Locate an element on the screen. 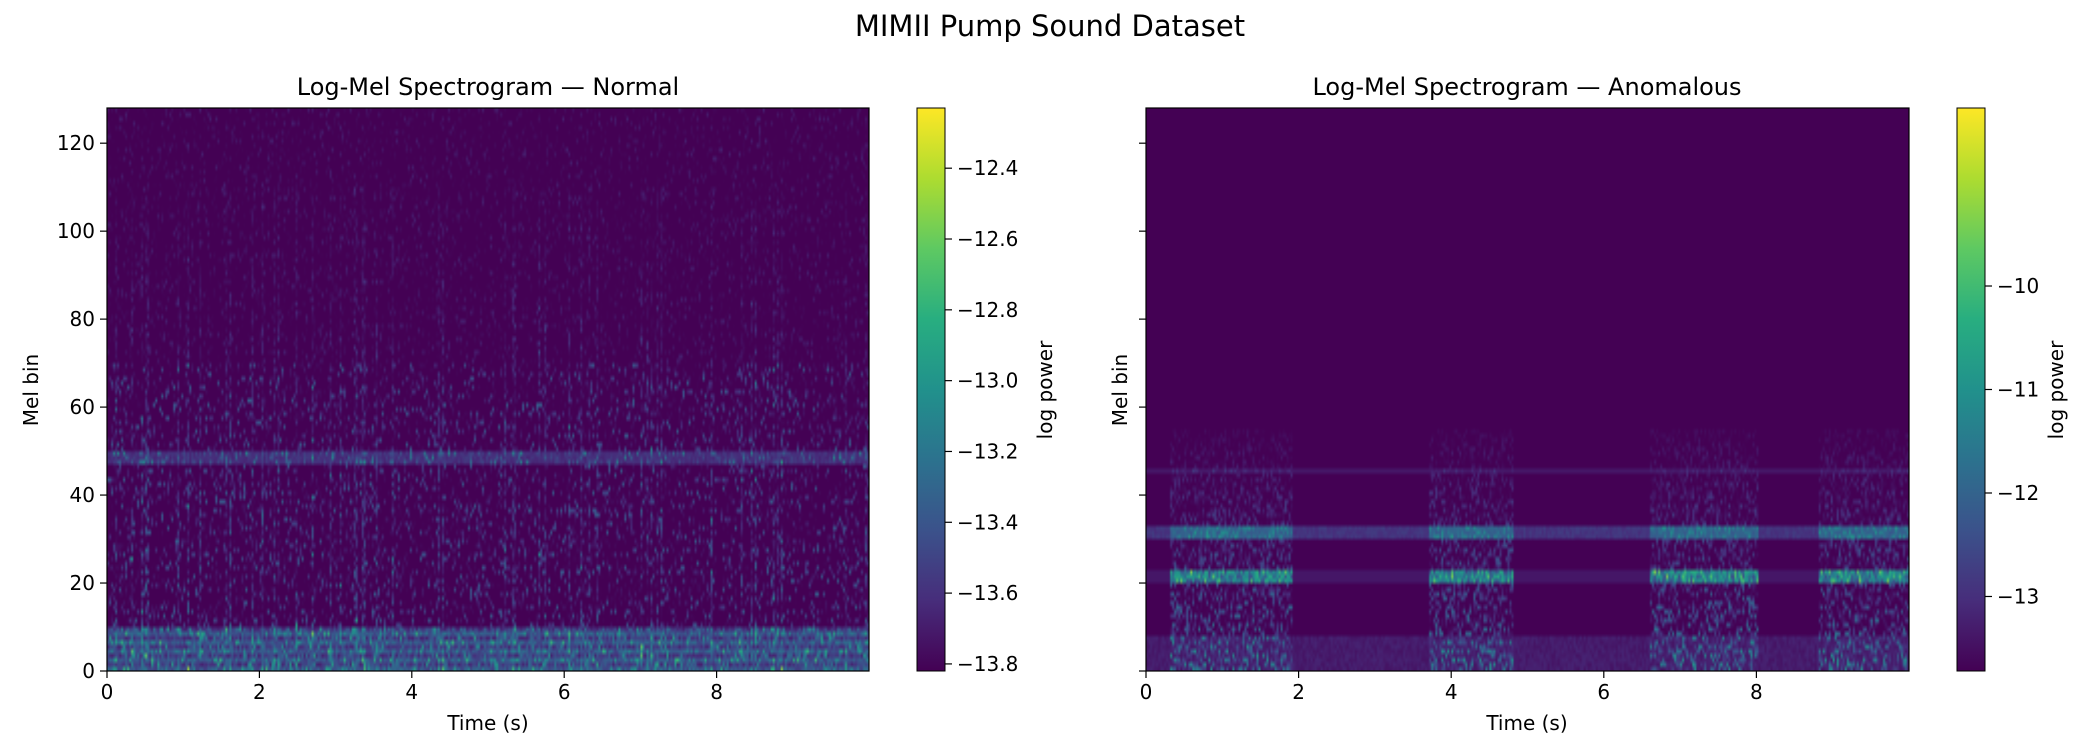  colorbar-tick-label: −13.4 is located at coordinates (987, 522).